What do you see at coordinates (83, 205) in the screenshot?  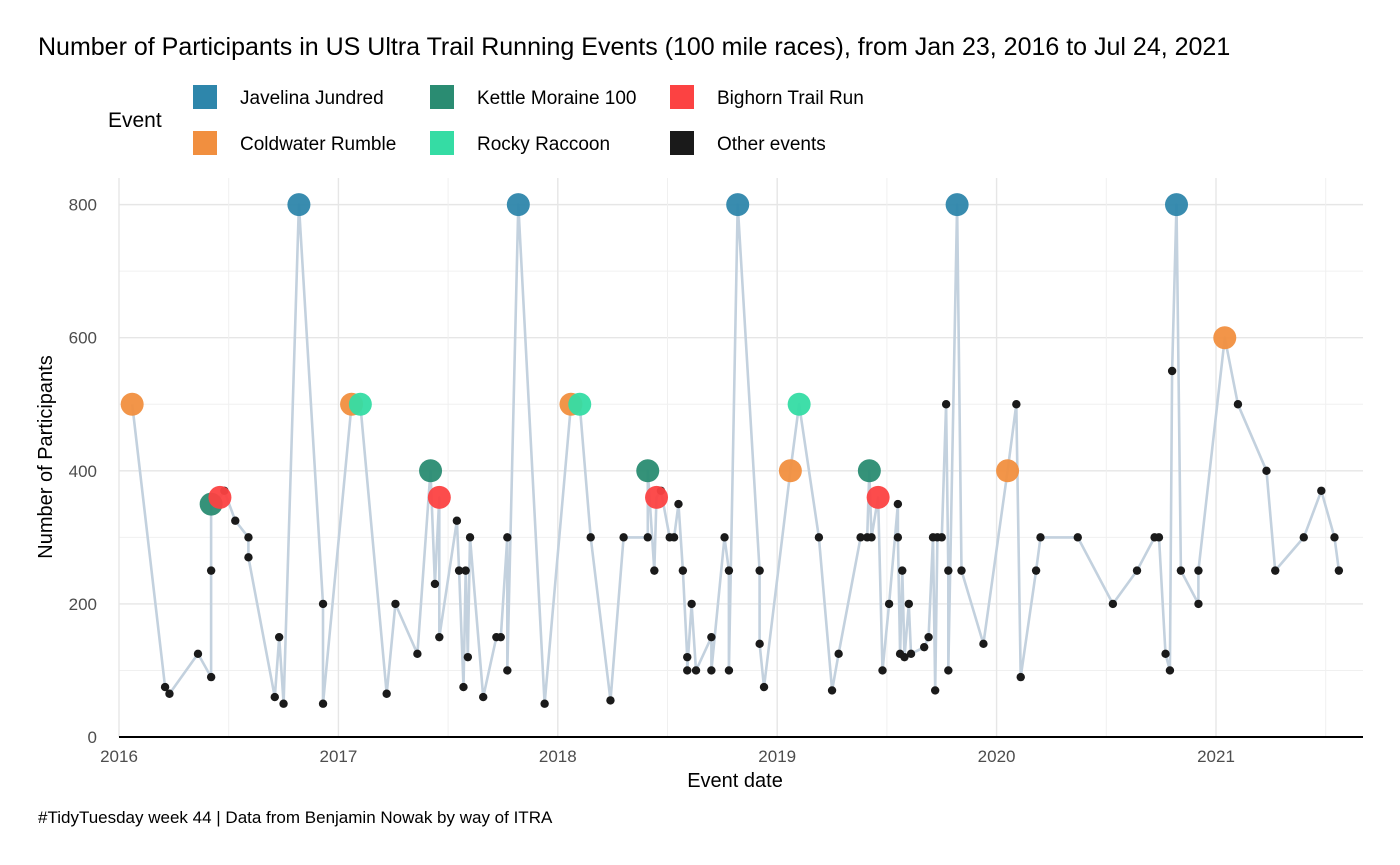 I see `y-tick-label: 800` at bounding box center [83, 205].